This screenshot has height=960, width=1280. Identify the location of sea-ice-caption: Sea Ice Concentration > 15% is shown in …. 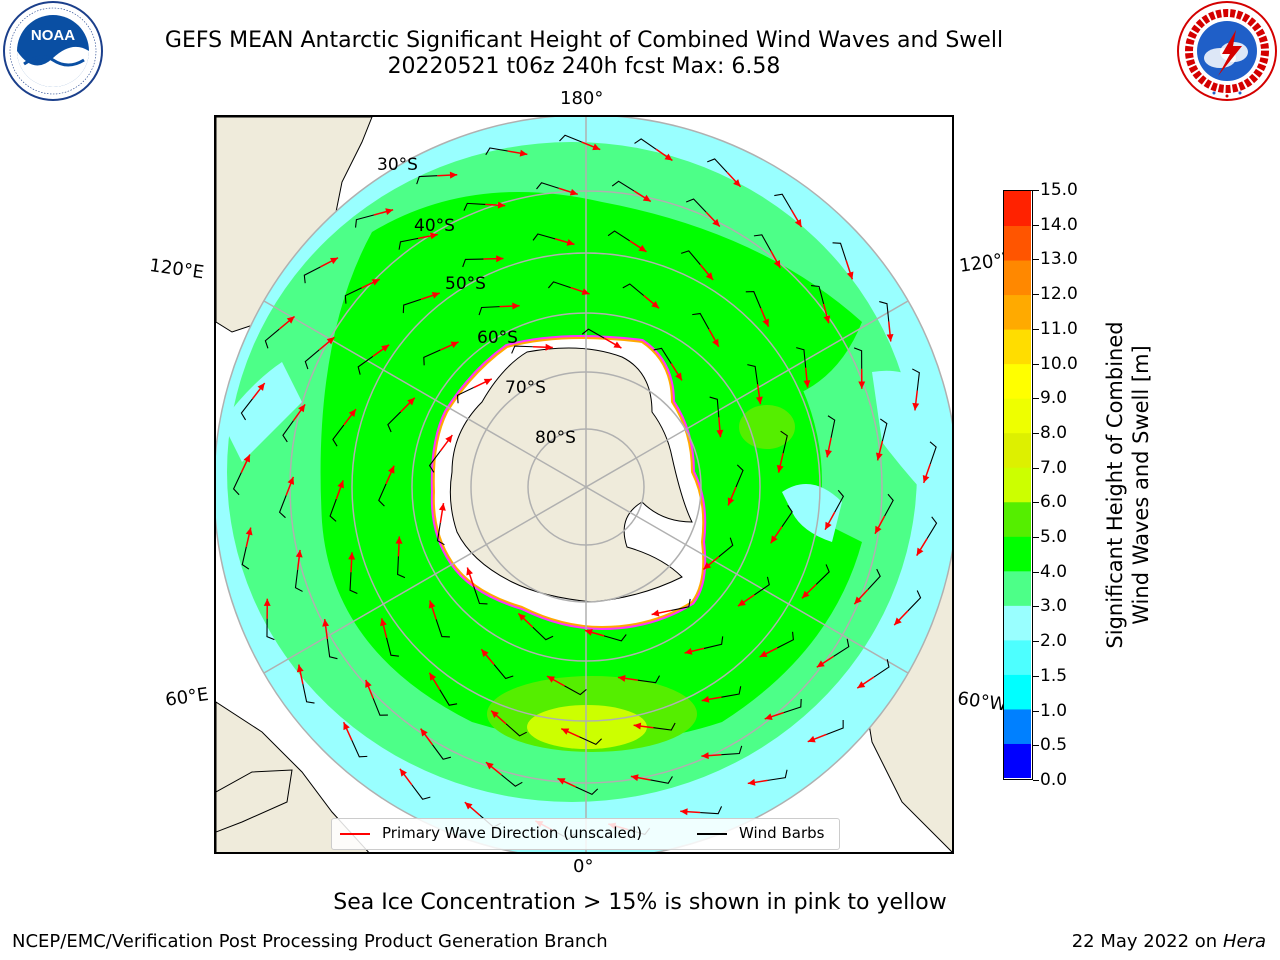
(640, 902).